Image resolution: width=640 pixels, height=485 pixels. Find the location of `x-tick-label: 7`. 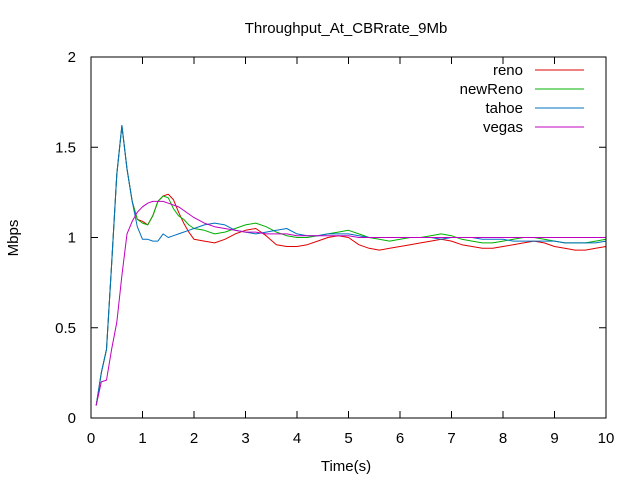

x-tick-label: 7 is located at coordinates (451, 438).